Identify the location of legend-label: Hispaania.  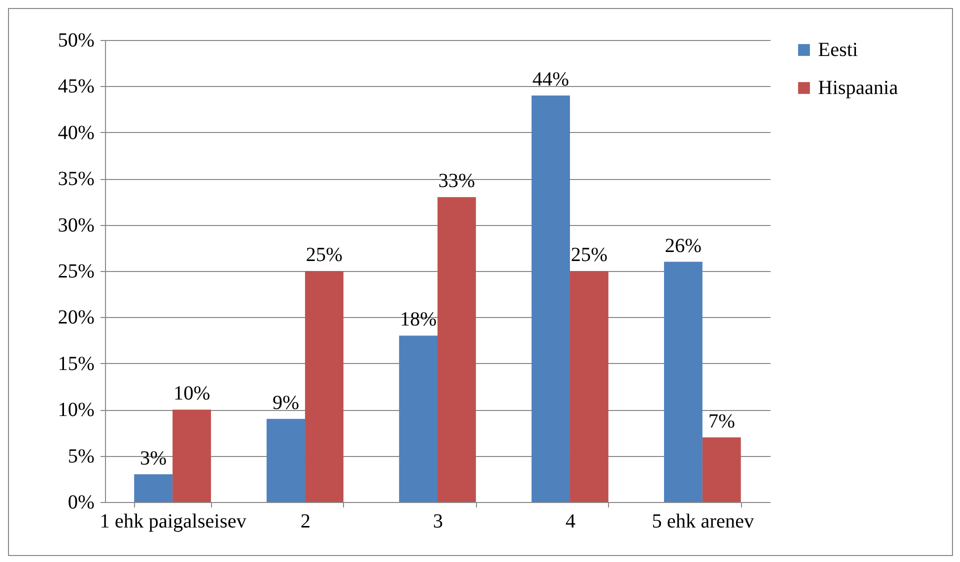
(858, 88).